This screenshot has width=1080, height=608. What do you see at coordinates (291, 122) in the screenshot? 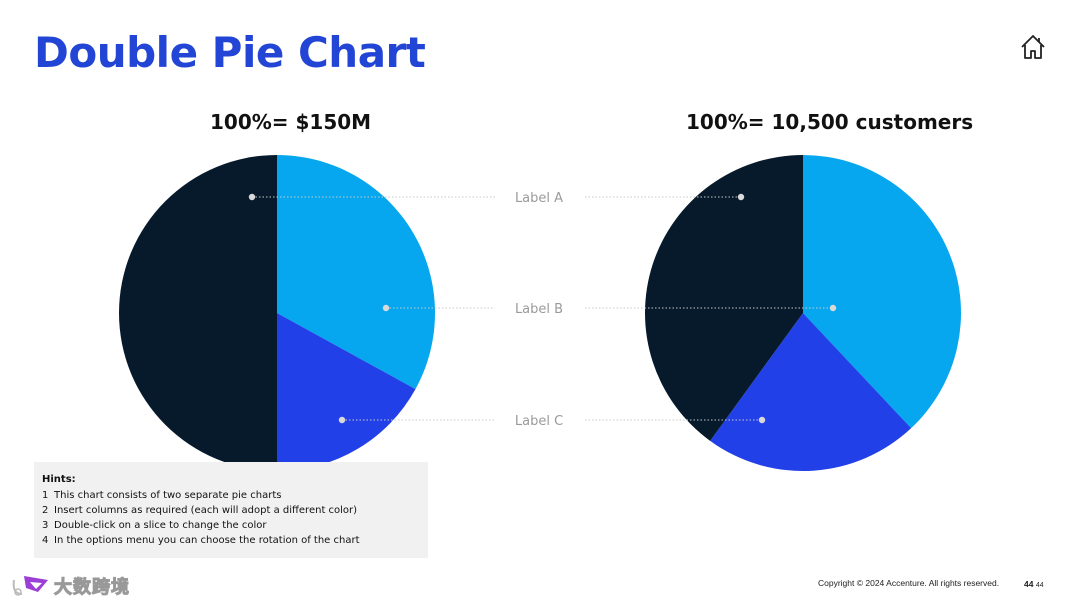
I see `left-pie-title: 100%= $150M` at bounding box center [291, 122].